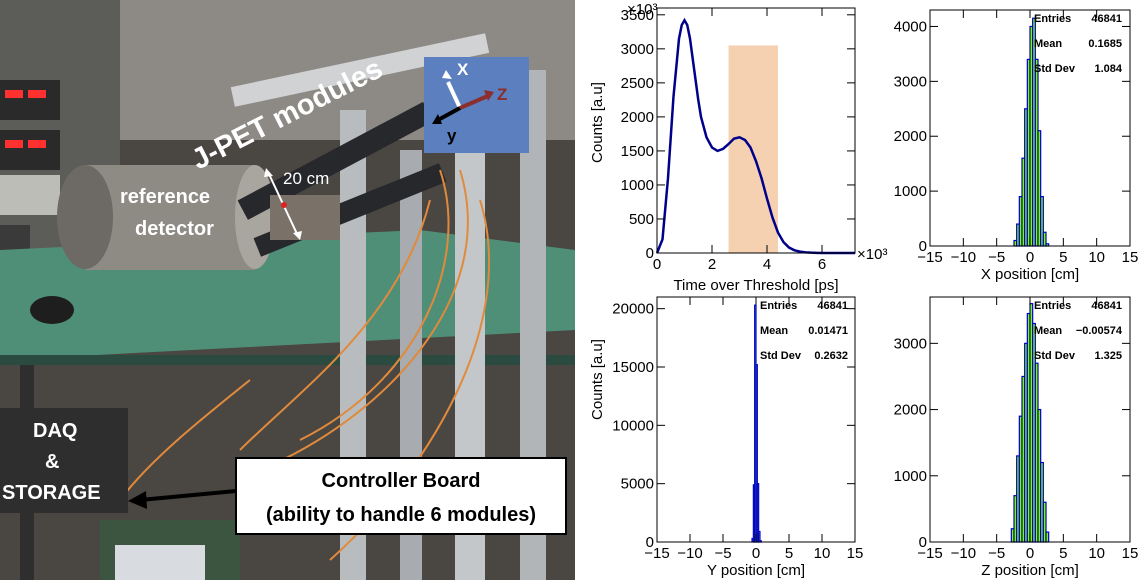 Image resolution: width=1143 pixels, height=580 pixels. I want to click on x-multiplier-label: ×10³, so click(872, 254).